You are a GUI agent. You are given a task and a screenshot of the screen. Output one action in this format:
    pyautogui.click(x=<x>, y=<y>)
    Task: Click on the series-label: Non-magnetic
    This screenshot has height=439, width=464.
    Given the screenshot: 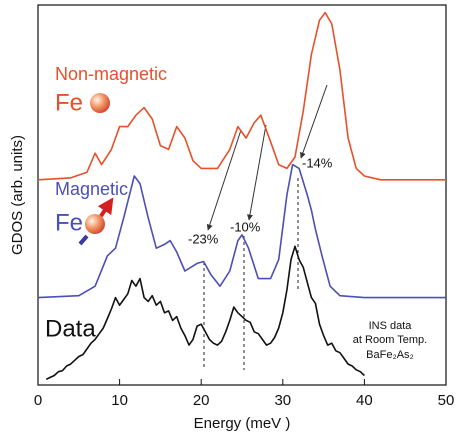 What is the action you would take?
    pyautogui.click(x=111, y=74)
    